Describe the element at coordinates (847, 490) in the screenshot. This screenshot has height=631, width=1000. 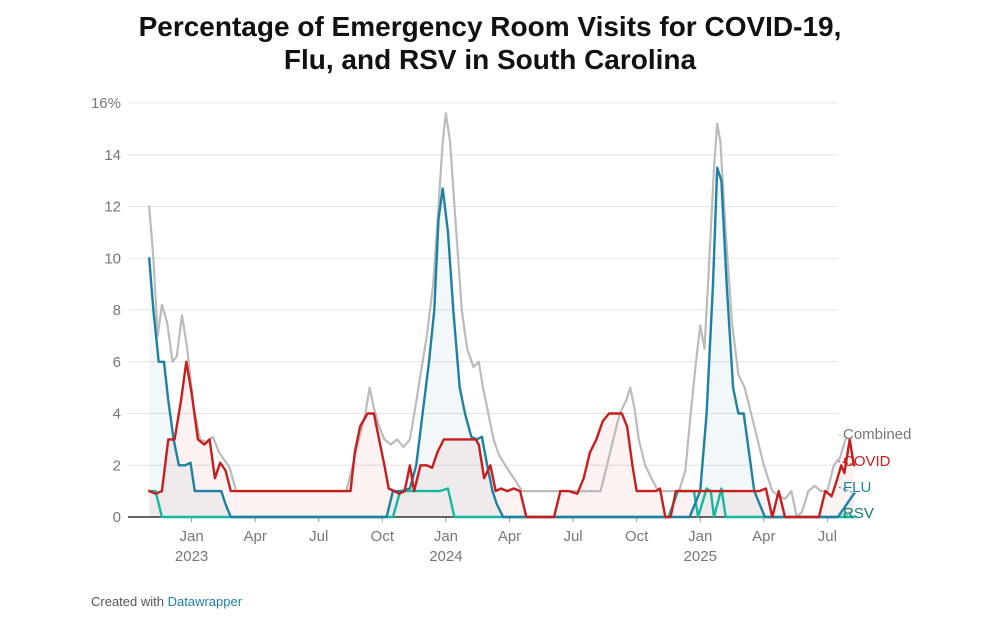
I see `leader-flu` at that location.